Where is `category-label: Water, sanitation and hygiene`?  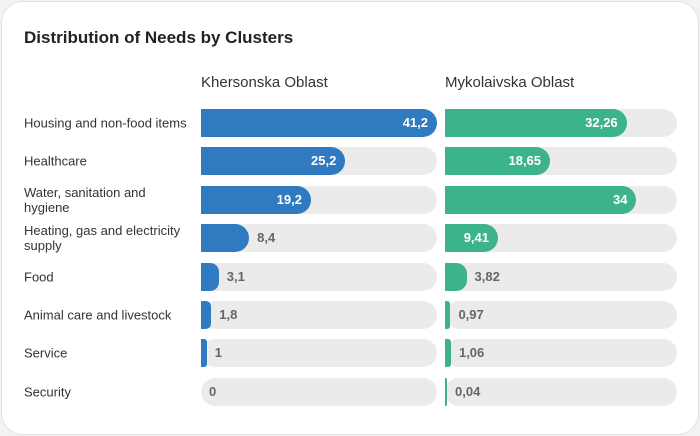
category-label: Water, sanitation and hygiene is located at coordinates (85, 199).